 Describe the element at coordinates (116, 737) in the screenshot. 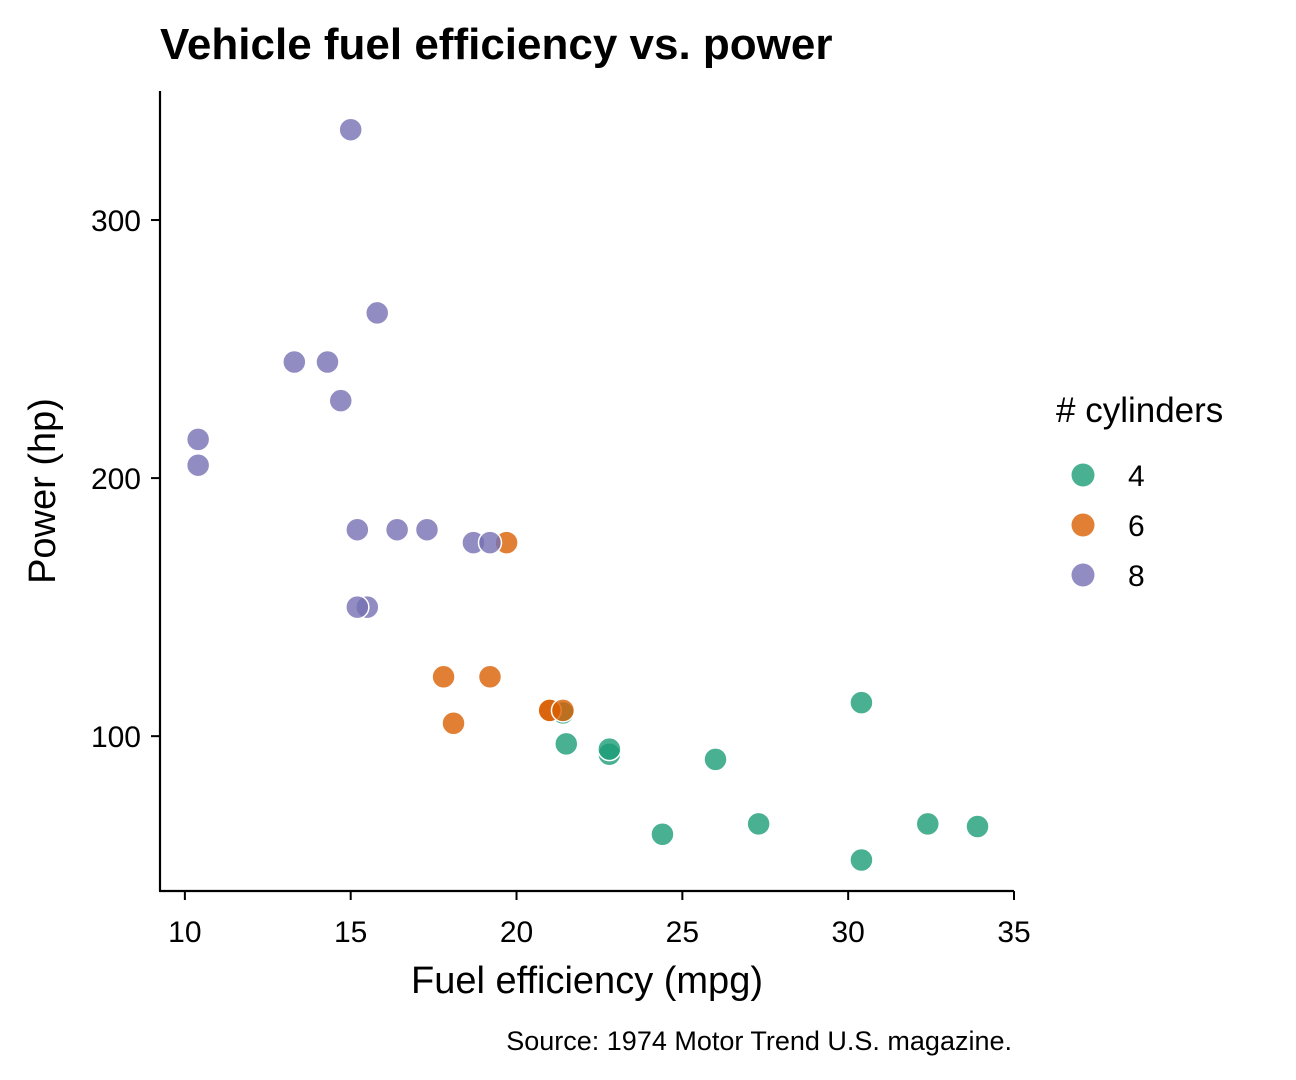

I see `y-tick-label: 100` at that location.